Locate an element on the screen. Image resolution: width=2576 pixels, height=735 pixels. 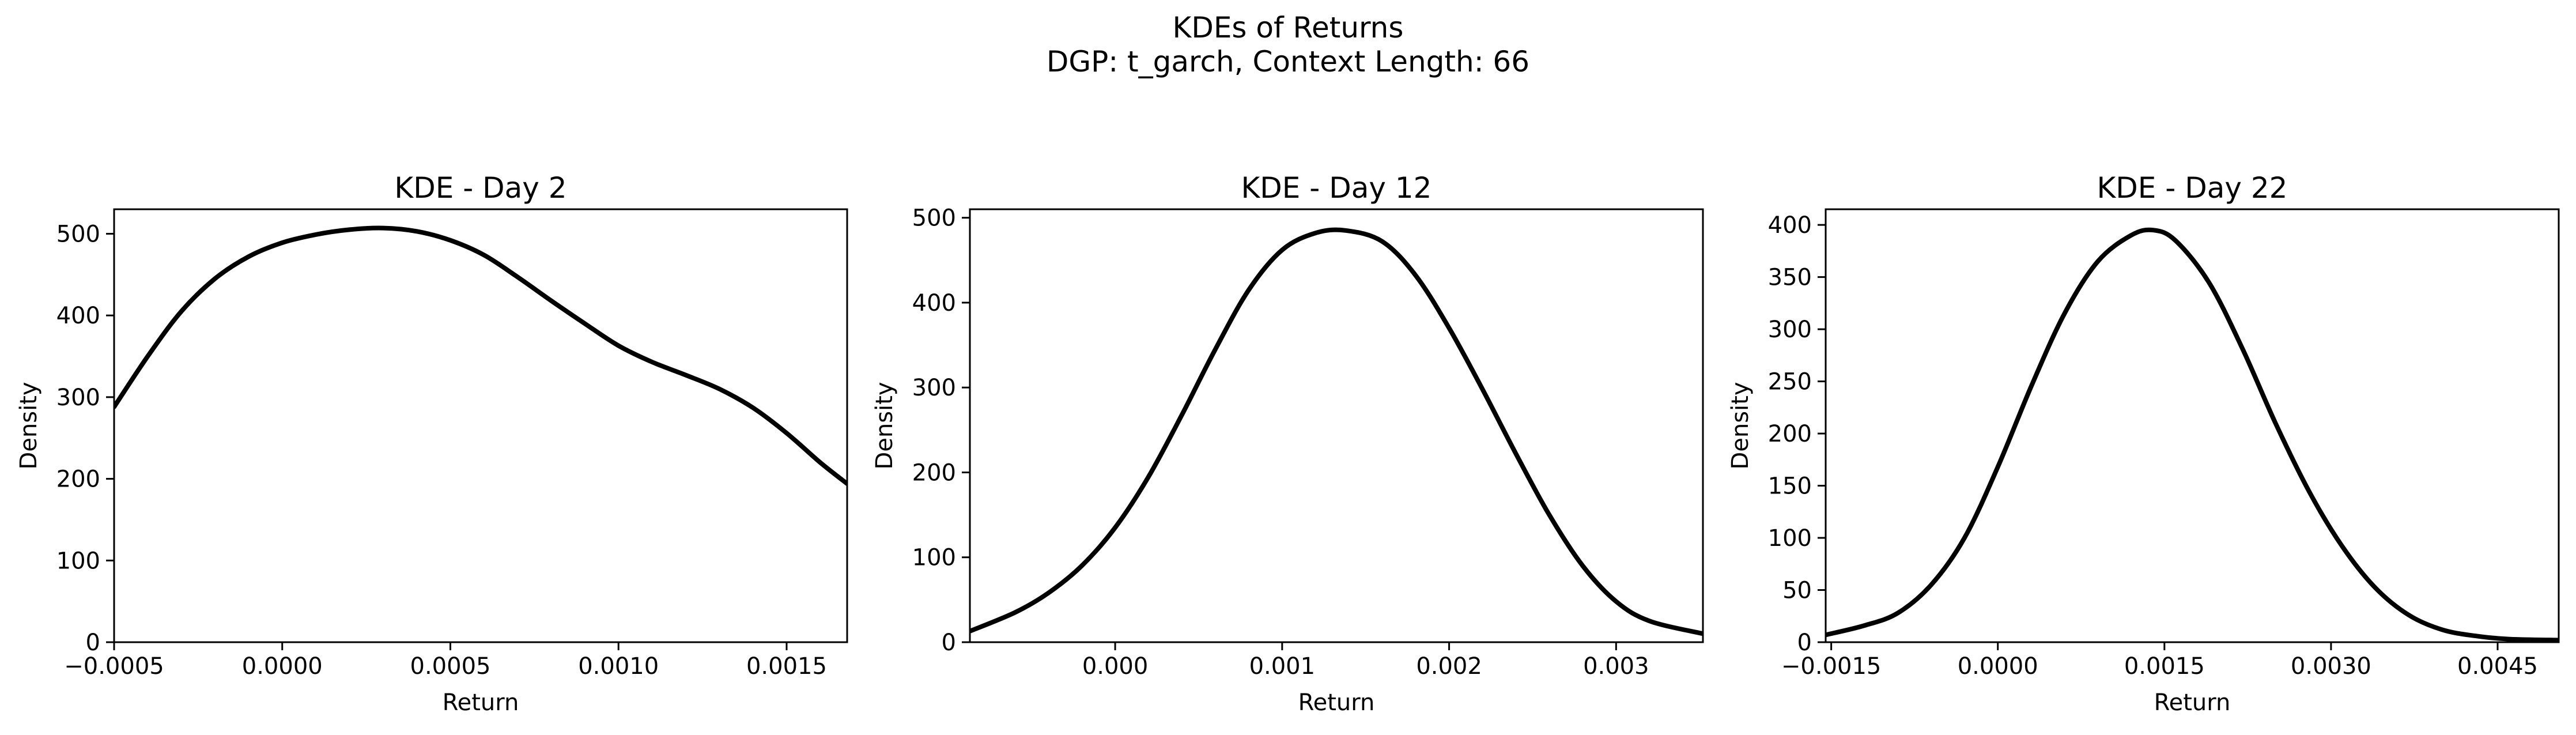
x-tick-label: 0.0005 is located at coordinates (450, 666).